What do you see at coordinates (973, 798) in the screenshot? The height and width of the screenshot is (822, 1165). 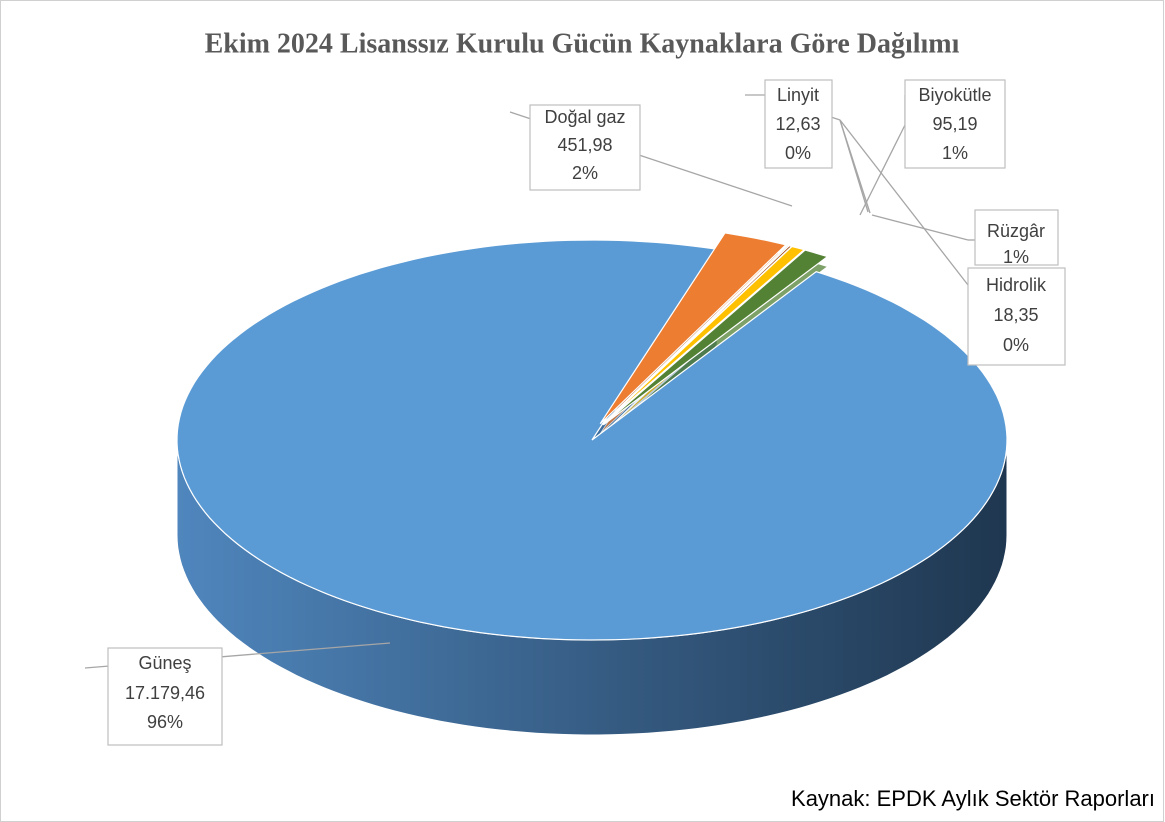 I see `source: Kaynak: EPDK Aylık Sektör Raporları` at bounding box center [973, 798].